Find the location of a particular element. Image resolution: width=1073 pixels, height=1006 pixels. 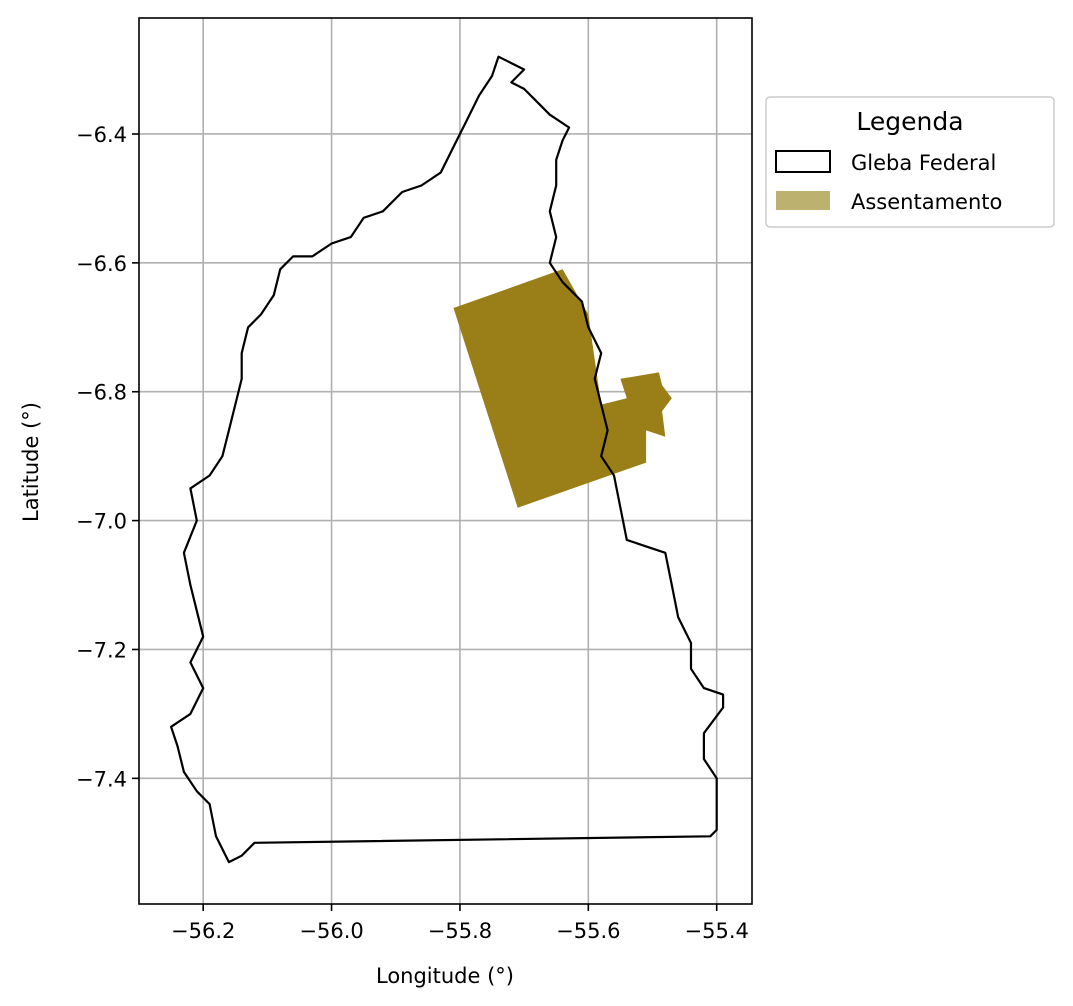

x-tick-label: −56.0 is located at coordinates (331, 931).